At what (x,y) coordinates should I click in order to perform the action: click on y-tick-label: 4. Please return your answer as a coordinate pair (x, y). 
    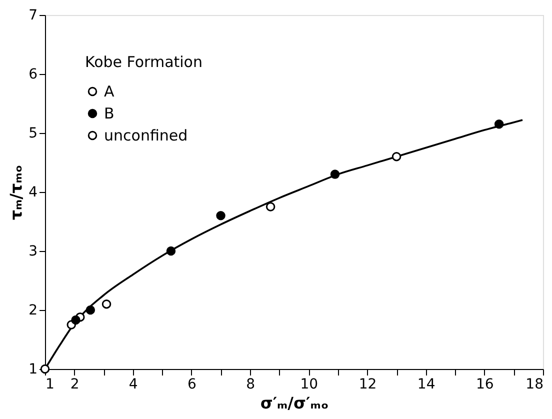
    Looking at the image, I should click on (33, 192).